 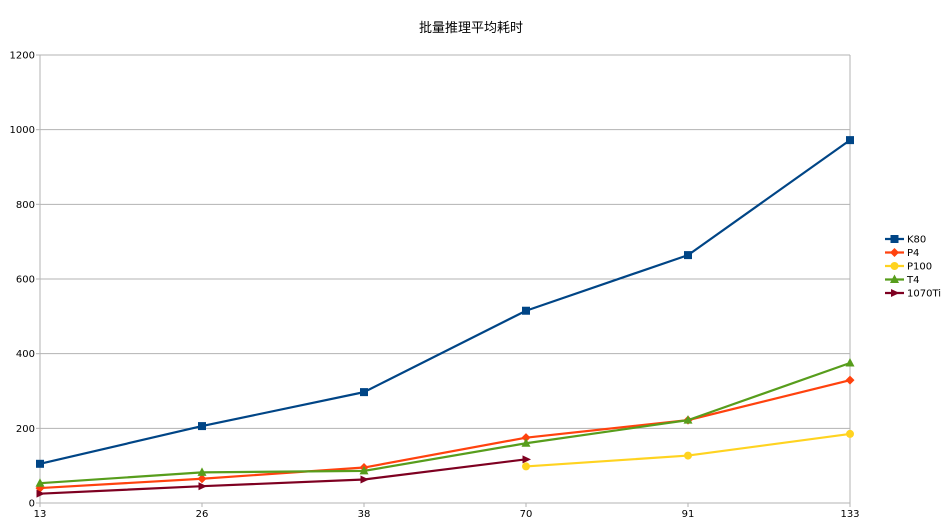 I want to click on legend: K80 P4 P100 T4 1070Ti, so click(x=913, y=267).